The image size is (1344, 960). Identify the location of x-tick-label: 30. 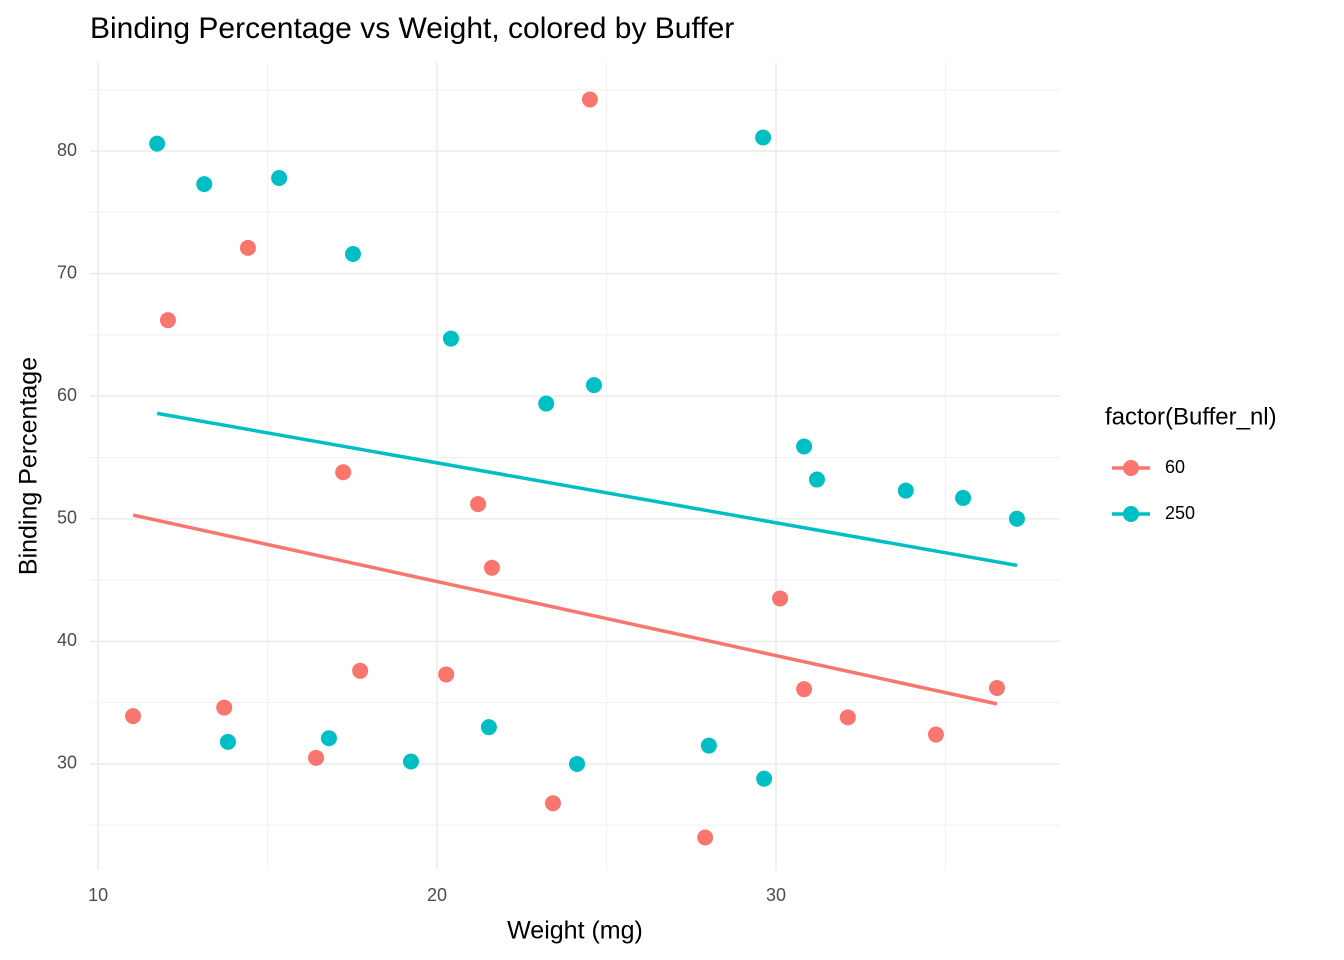
(776, 895).